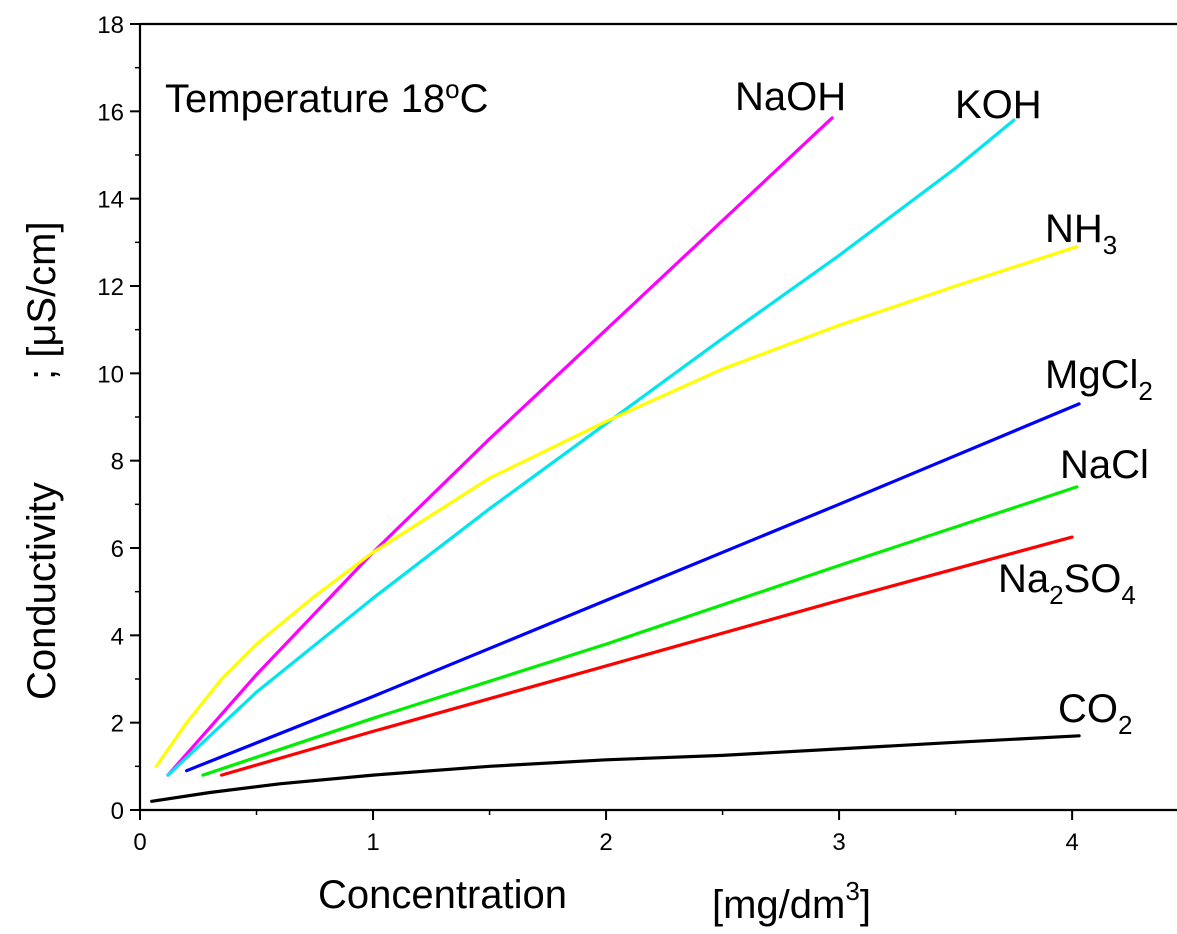 This screenshot has height=934, width=1177. I want to click on y-tick-label: 12, so click(110, 287).